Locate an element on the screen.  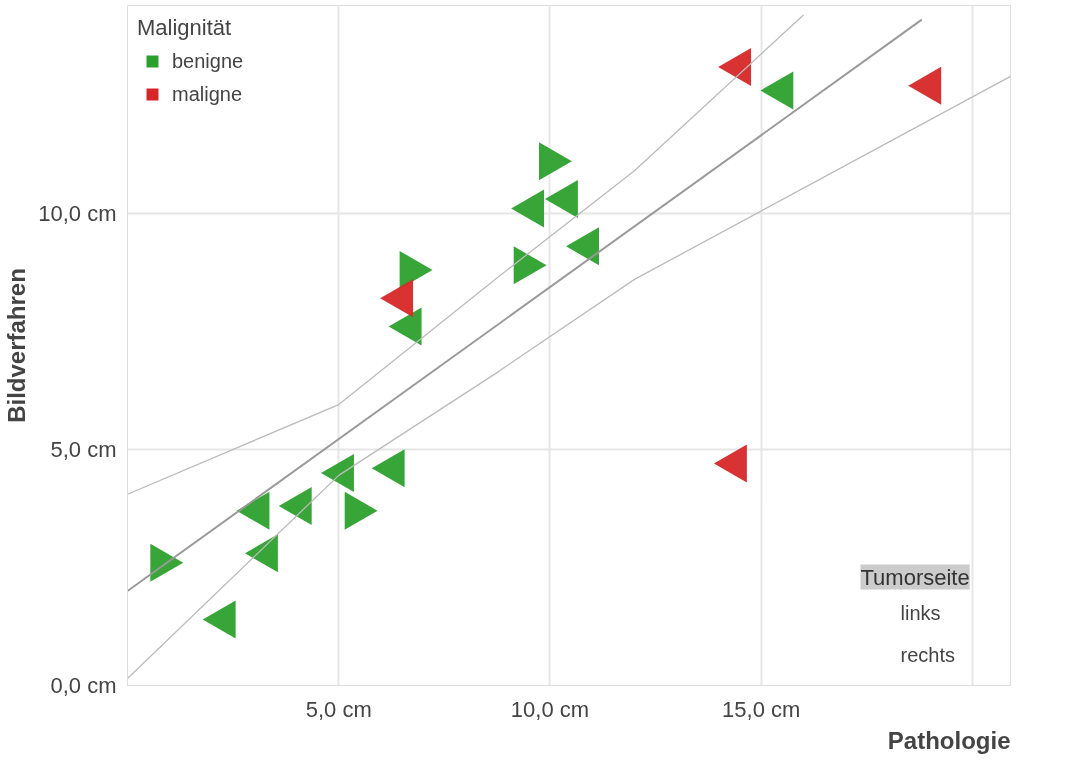
x-tick-label: 5,0 cm is located at coordinates (338, 709).